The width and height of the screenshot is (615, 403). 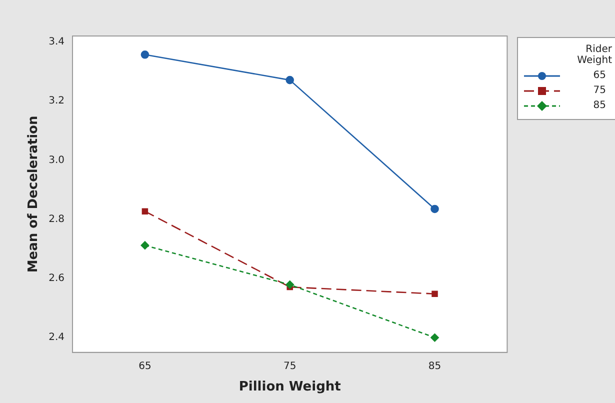 I want to click on text: 85, so click(x=600, y=105).